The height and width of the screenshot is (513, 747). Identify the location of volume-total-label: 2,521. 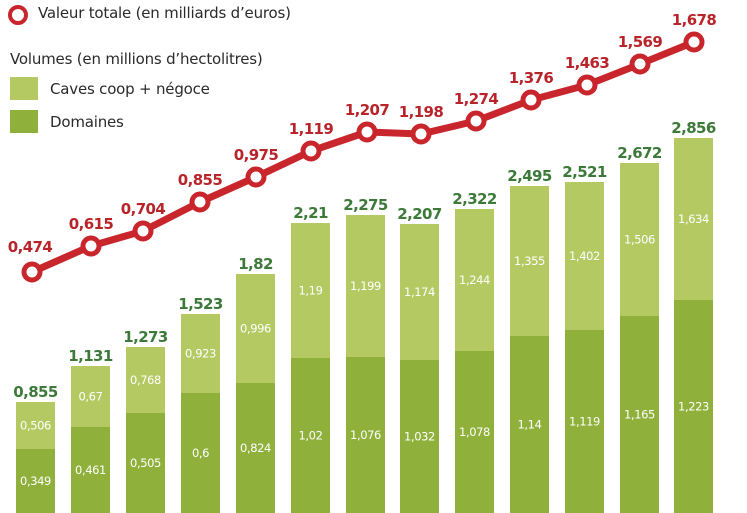
(584, 172).